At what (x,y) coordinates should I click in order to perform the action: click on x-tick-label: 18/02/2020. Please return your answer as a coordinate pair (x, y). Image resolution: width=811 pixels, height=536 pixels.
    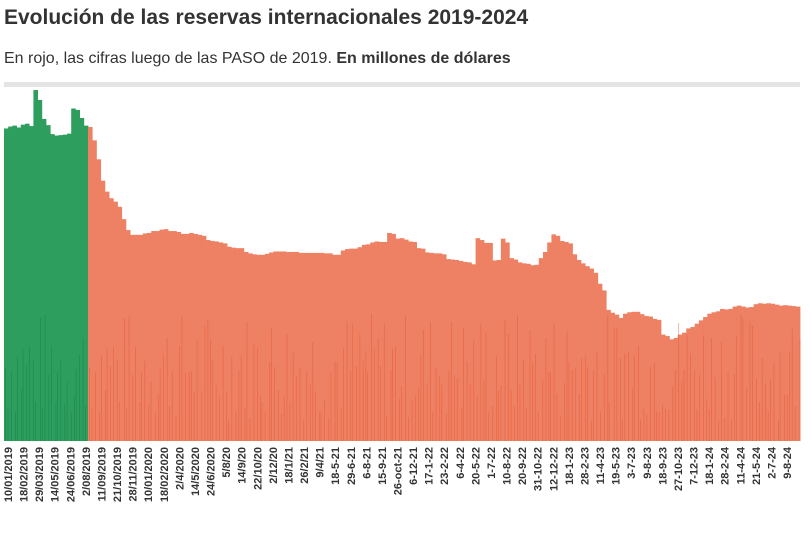
    Looking at the image, I should click on (165, 474).